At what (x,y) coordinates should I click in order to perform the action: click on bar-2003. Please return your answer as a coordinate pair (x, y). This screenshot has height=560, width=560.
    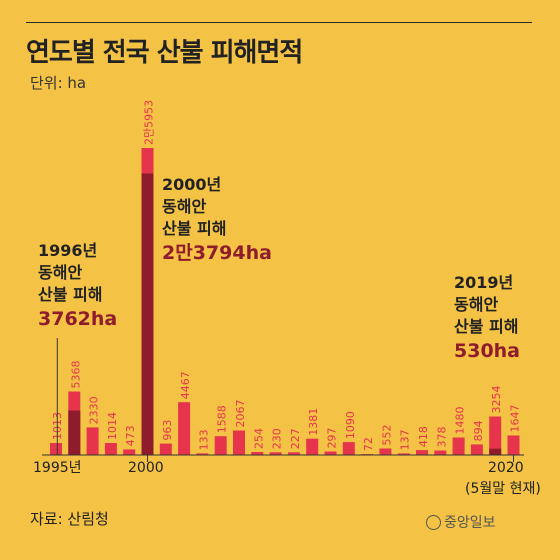
    Looking at the image, I should click on (202, 454).